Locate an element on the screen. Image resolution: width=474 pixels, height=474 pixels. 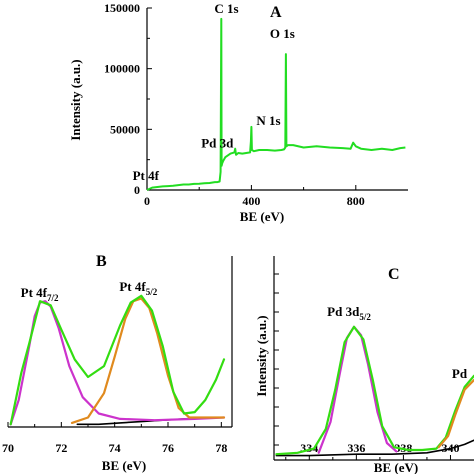
panel-c-peak-label: Pd is located at coordinates (460, 373).